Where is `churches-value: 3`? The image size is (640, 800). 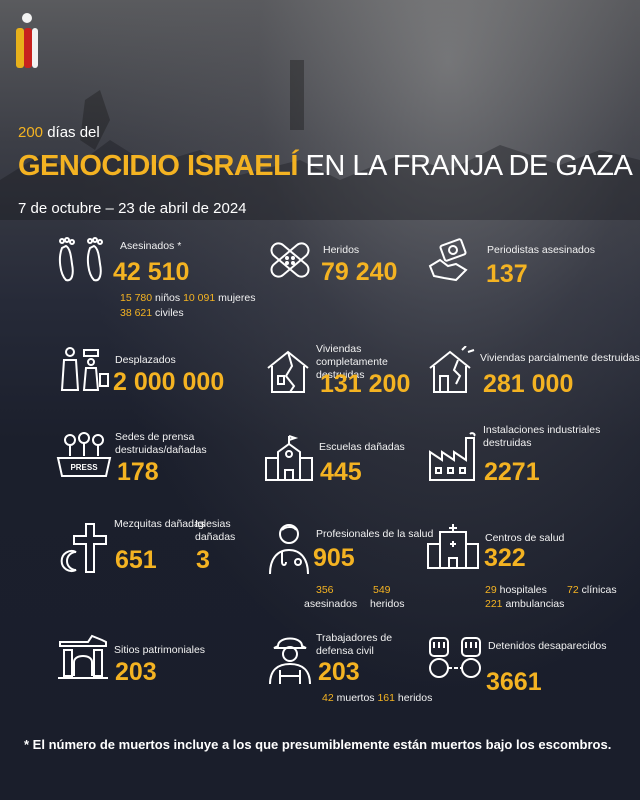 churches-value: 3 is located at coordinates (203, 560).